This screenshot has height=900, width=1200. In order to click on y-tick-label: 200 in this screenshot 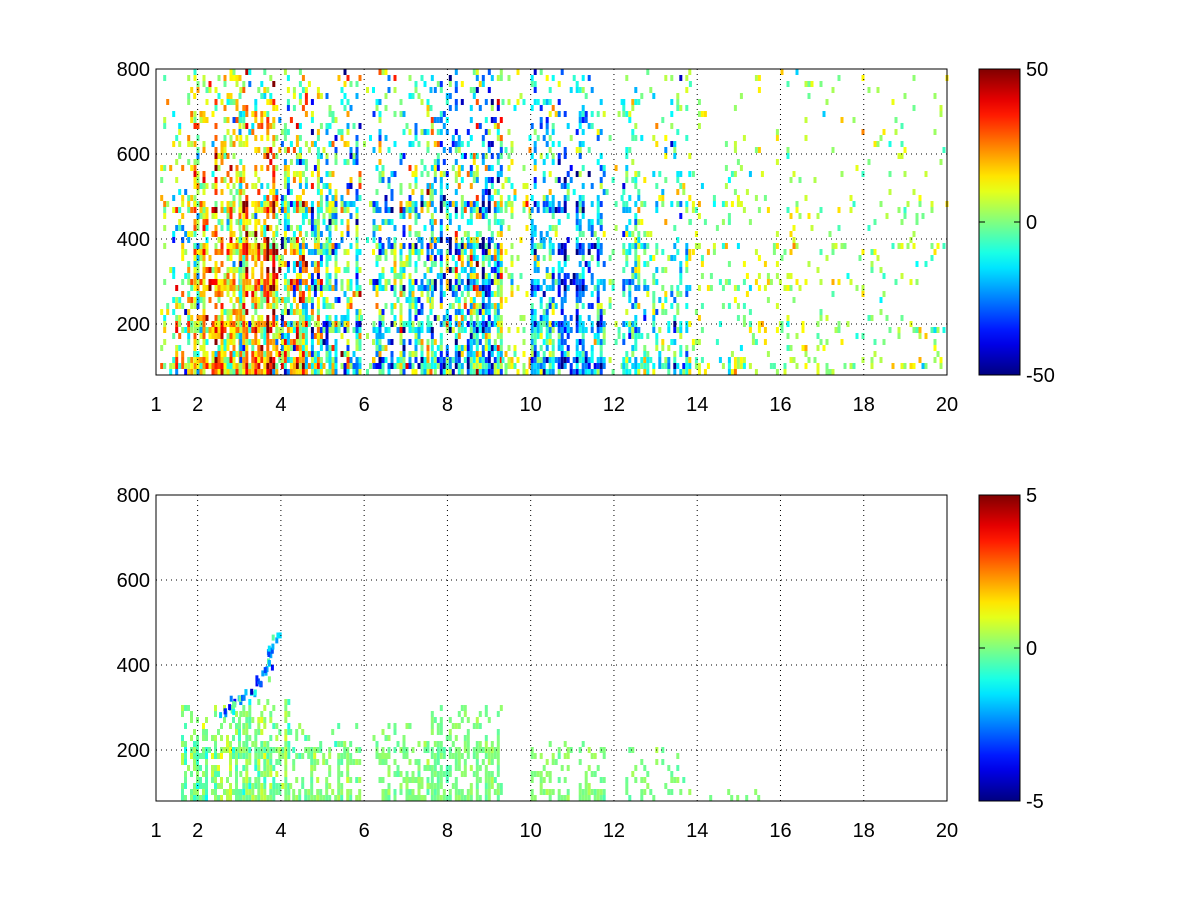, I will do `click(133, 325)`.